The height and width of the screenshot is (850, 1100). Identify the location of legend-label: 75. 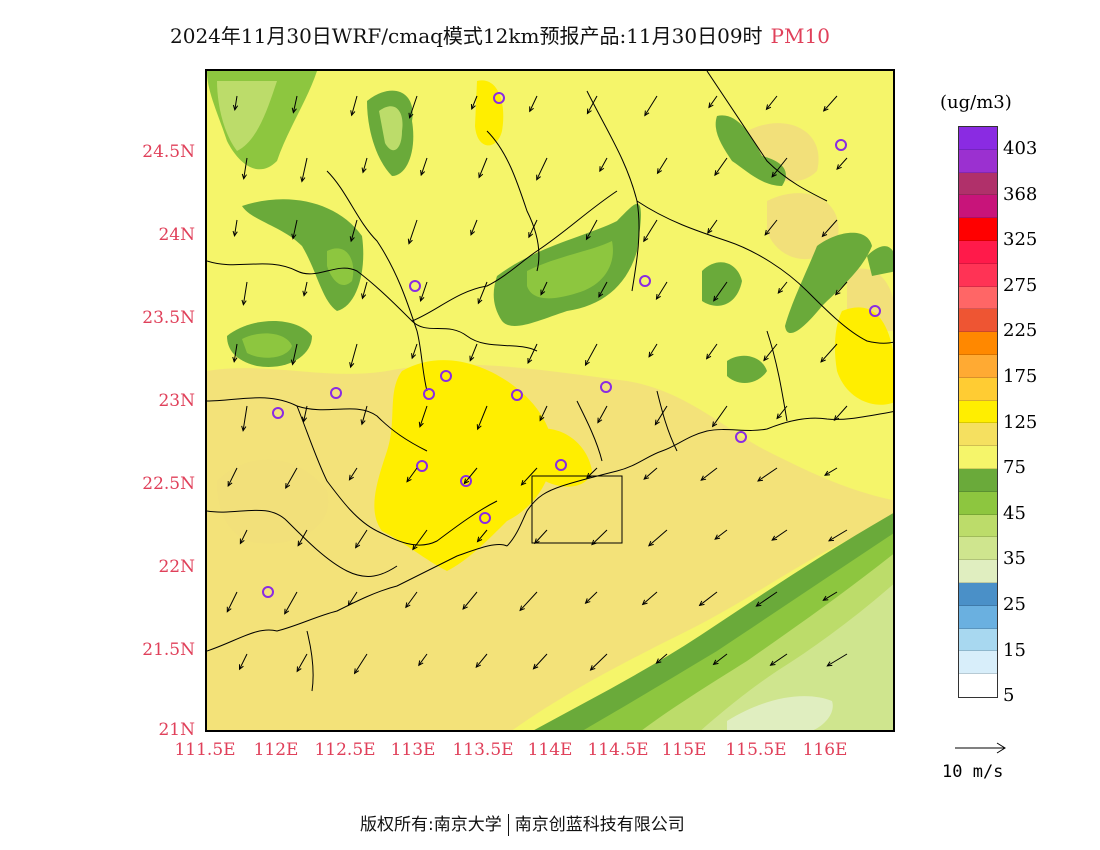
(1014, 468).